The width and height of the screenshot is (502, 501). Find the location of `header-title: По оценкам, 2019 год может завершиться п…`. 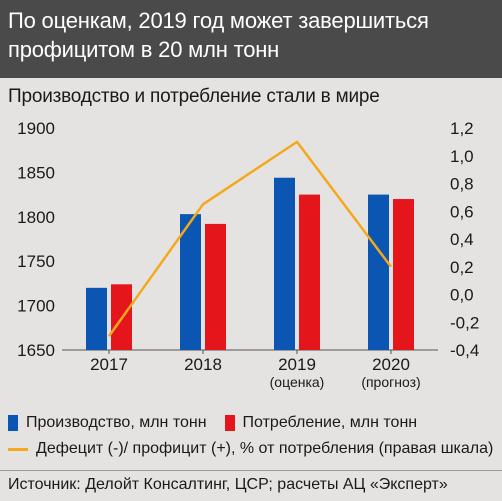

header-title: По оценкам, 2019 год может завершиться п… is located at coordinates (218, 35).